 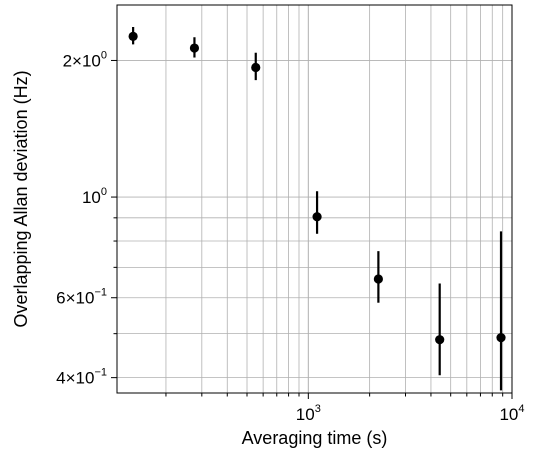 I want to click on y-tick-label-base: 2×10, so click(x=82, y=60).